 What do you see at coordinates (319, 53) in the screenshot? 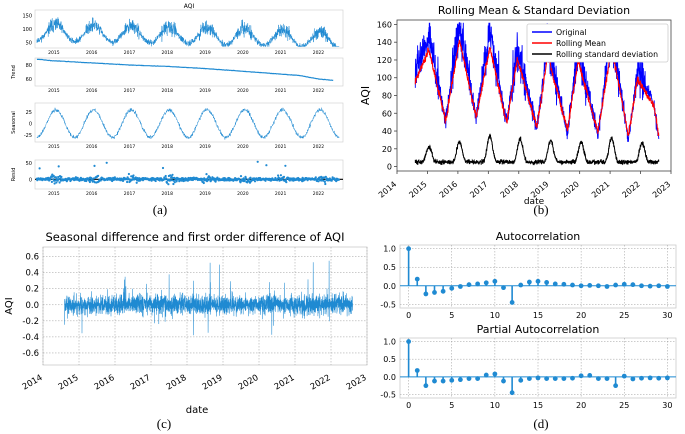
I see `x-tick-label: 2022` at bounding box center [319, 53].